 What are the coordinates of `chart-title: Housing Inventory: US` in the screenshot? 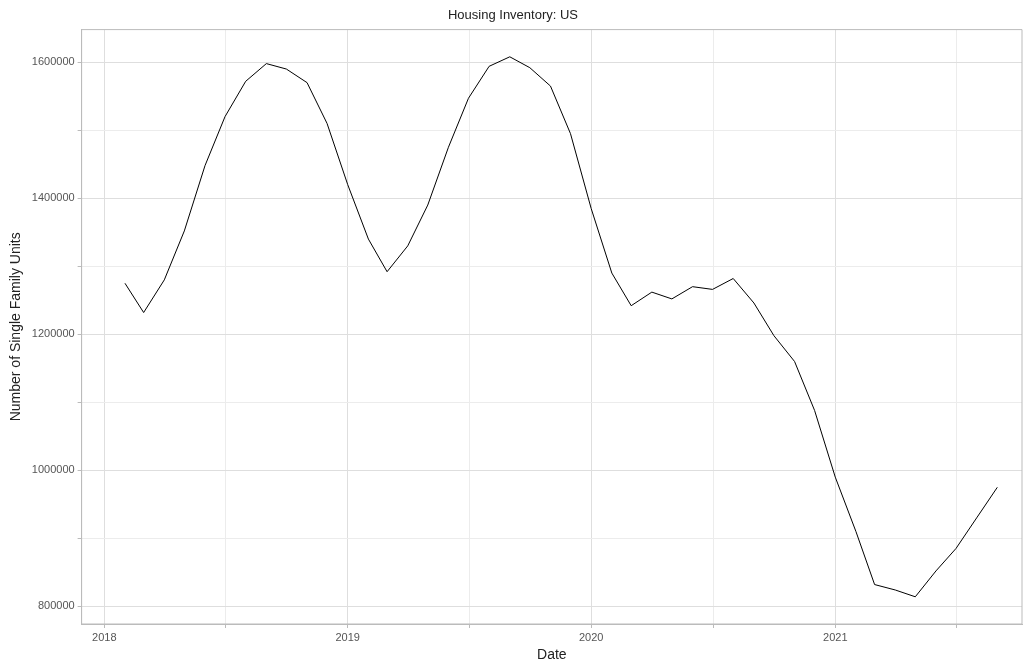 It's located at (513, 15).